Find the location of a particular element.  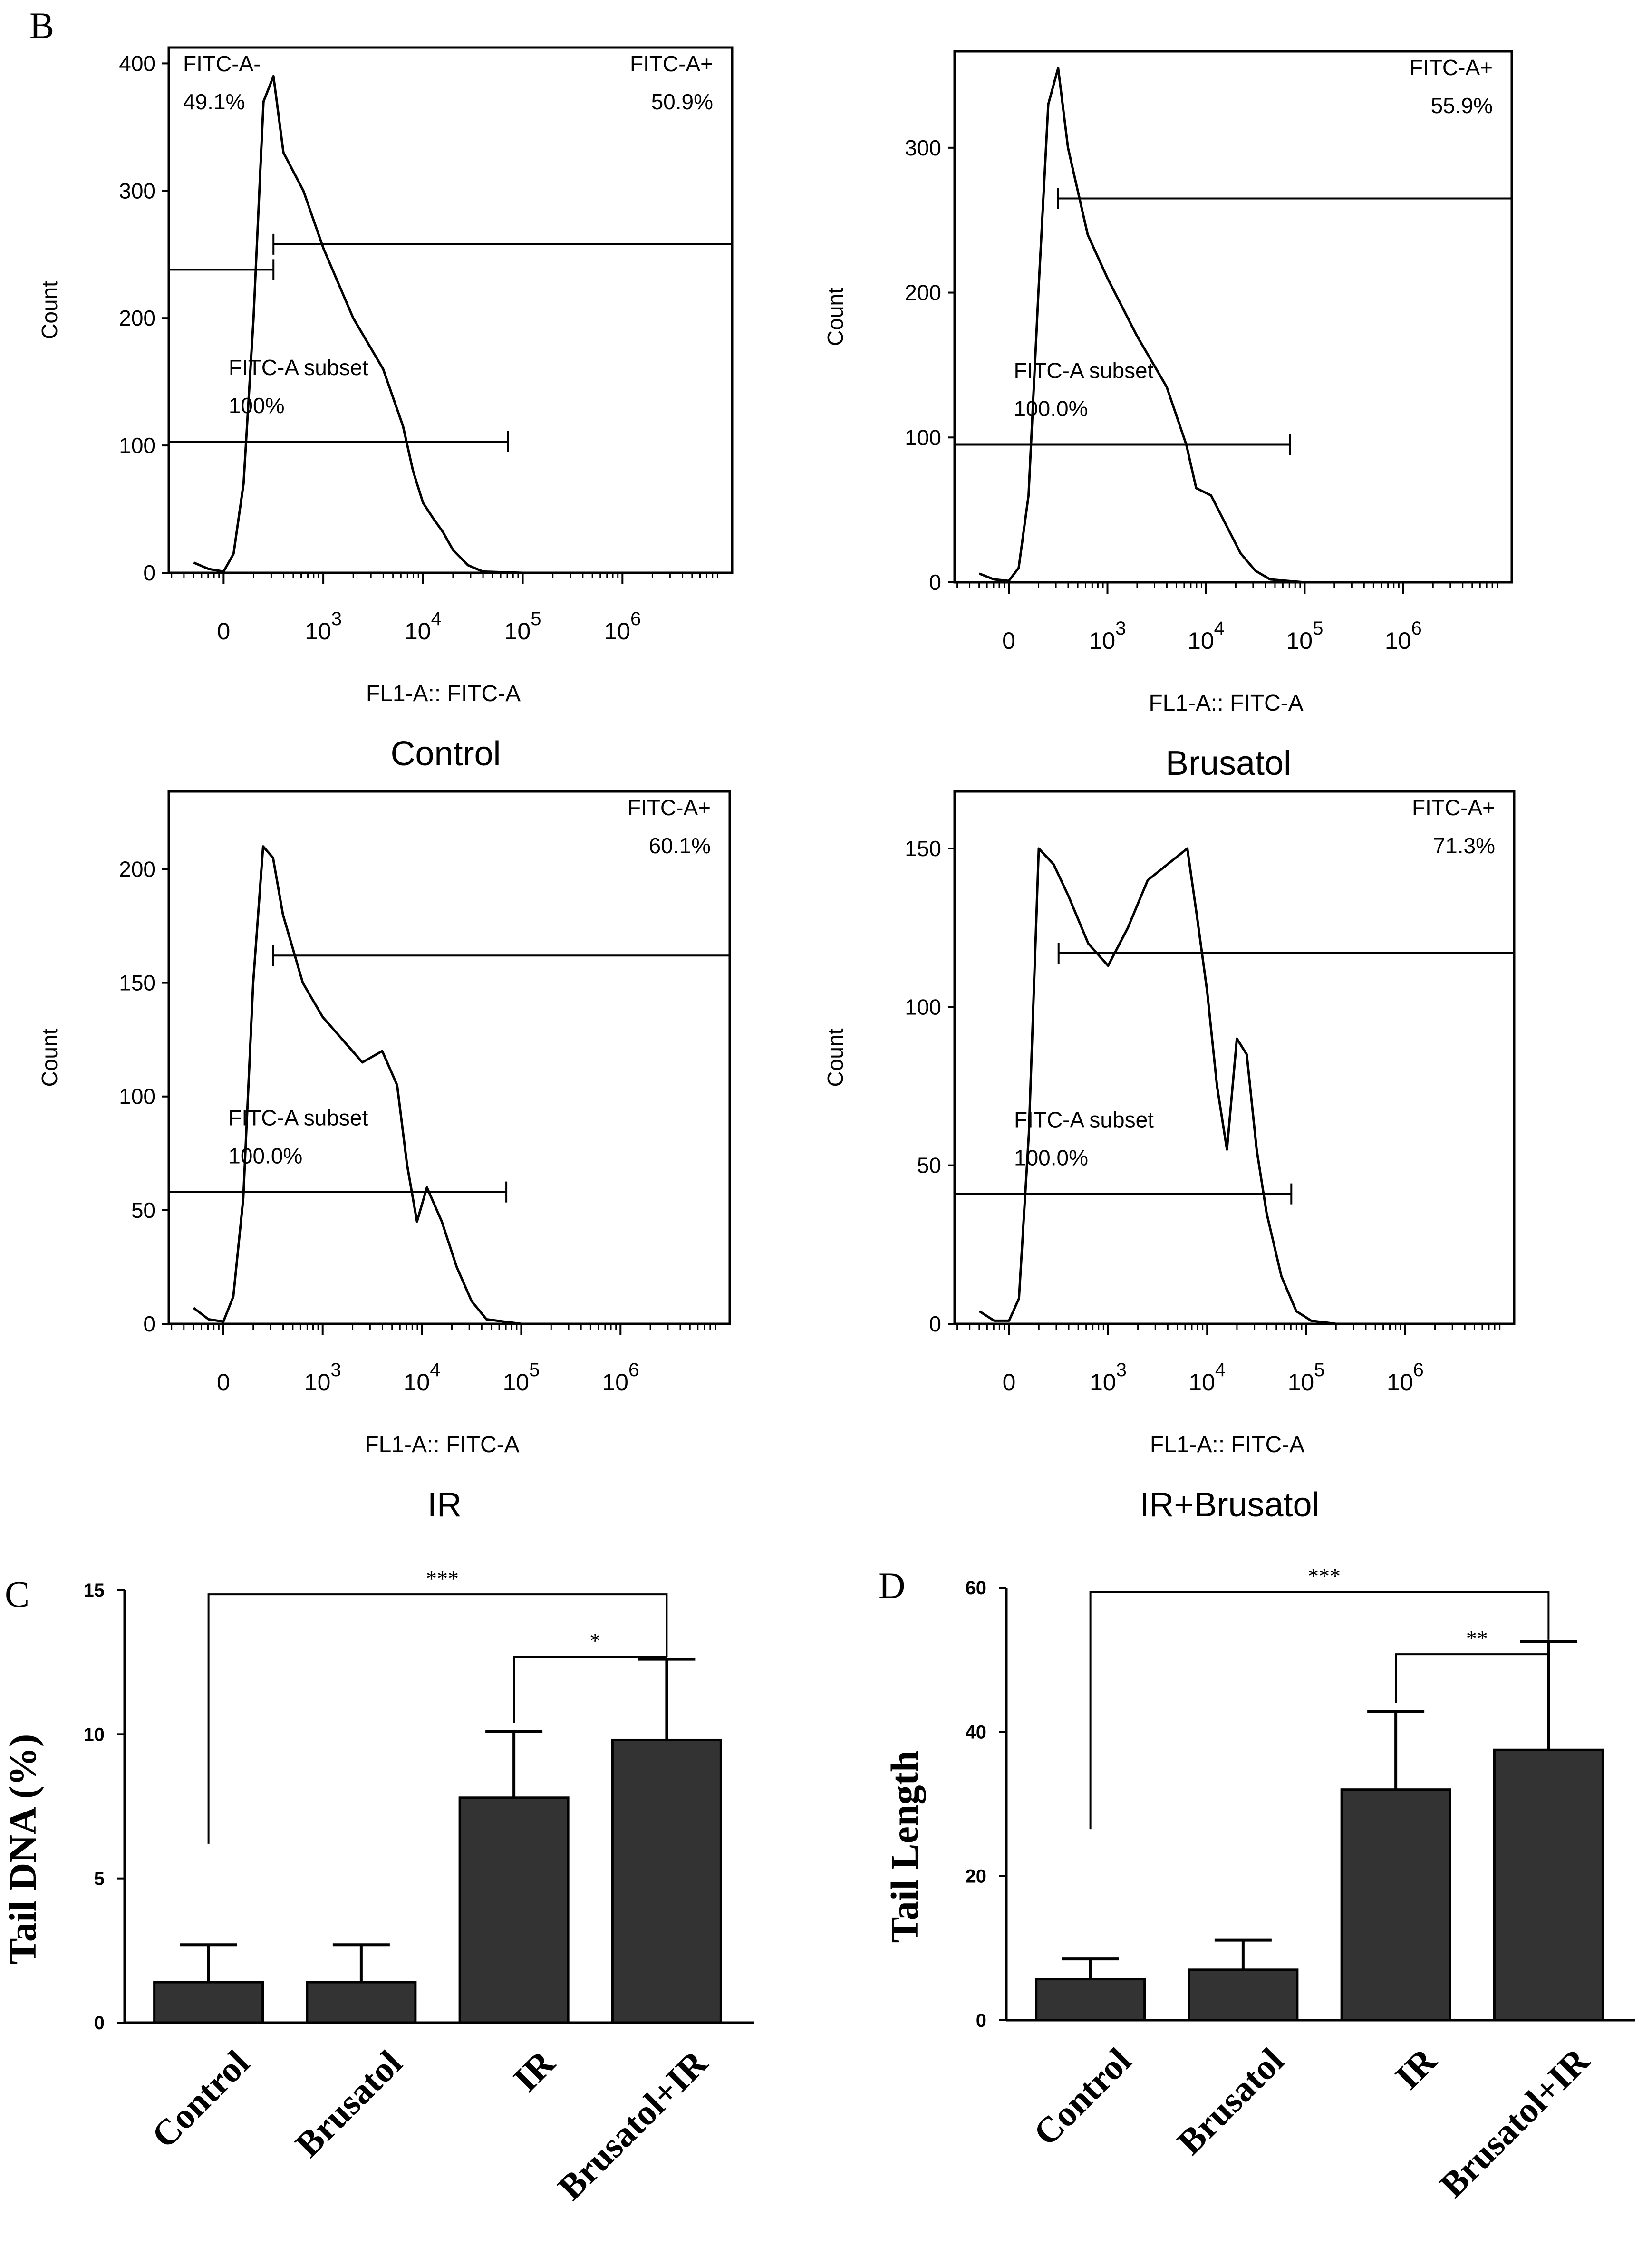

y-tick-label: 20 is located at coordinates (976, 1876).